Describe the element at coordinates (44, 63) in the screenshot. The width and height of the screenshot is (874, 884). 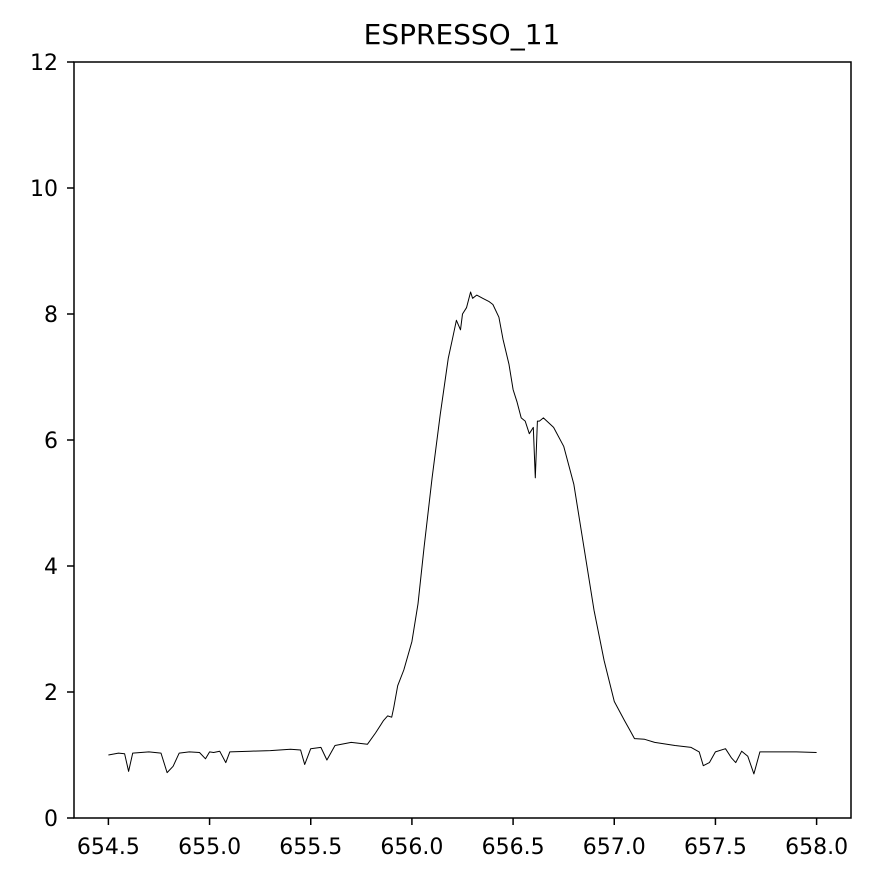
I see `y-tick-label: 12` at that location.